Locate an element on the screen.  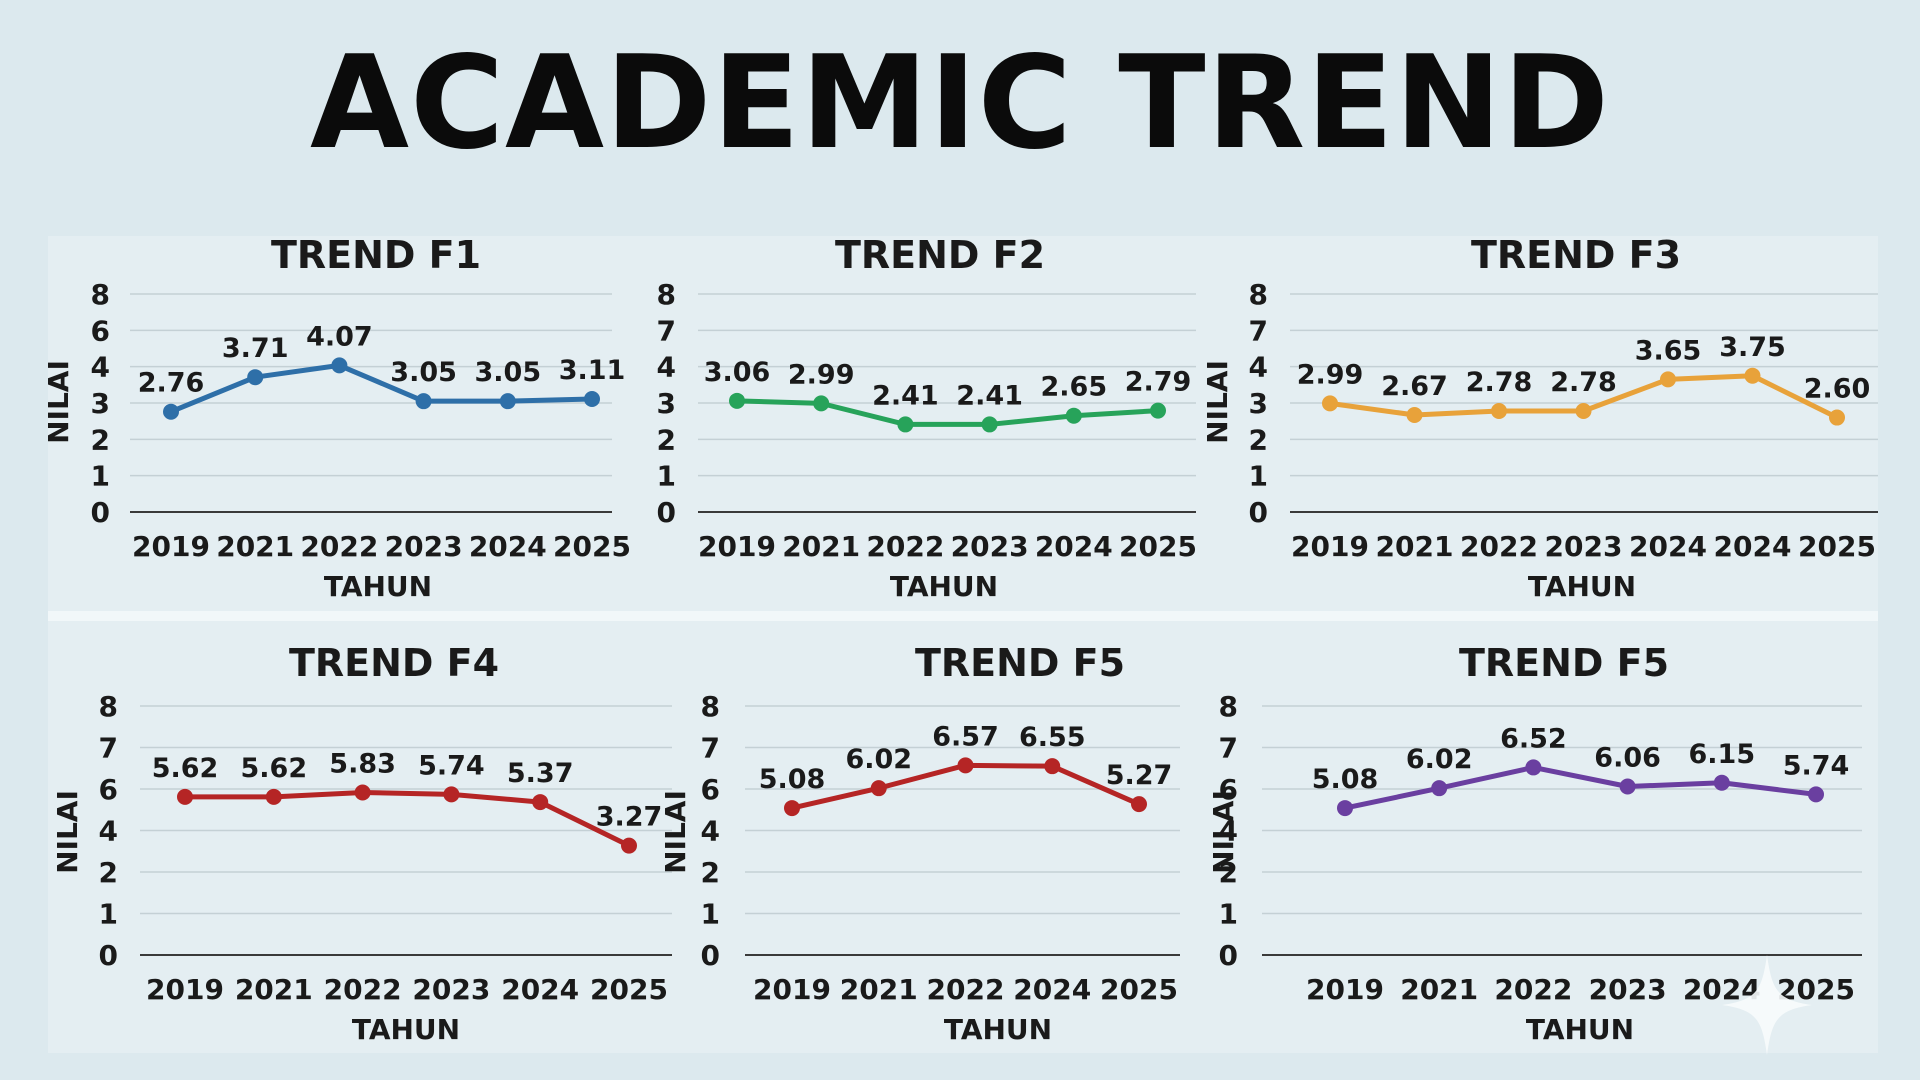
data-label: 5.83 is located at coordinates (362, 764).